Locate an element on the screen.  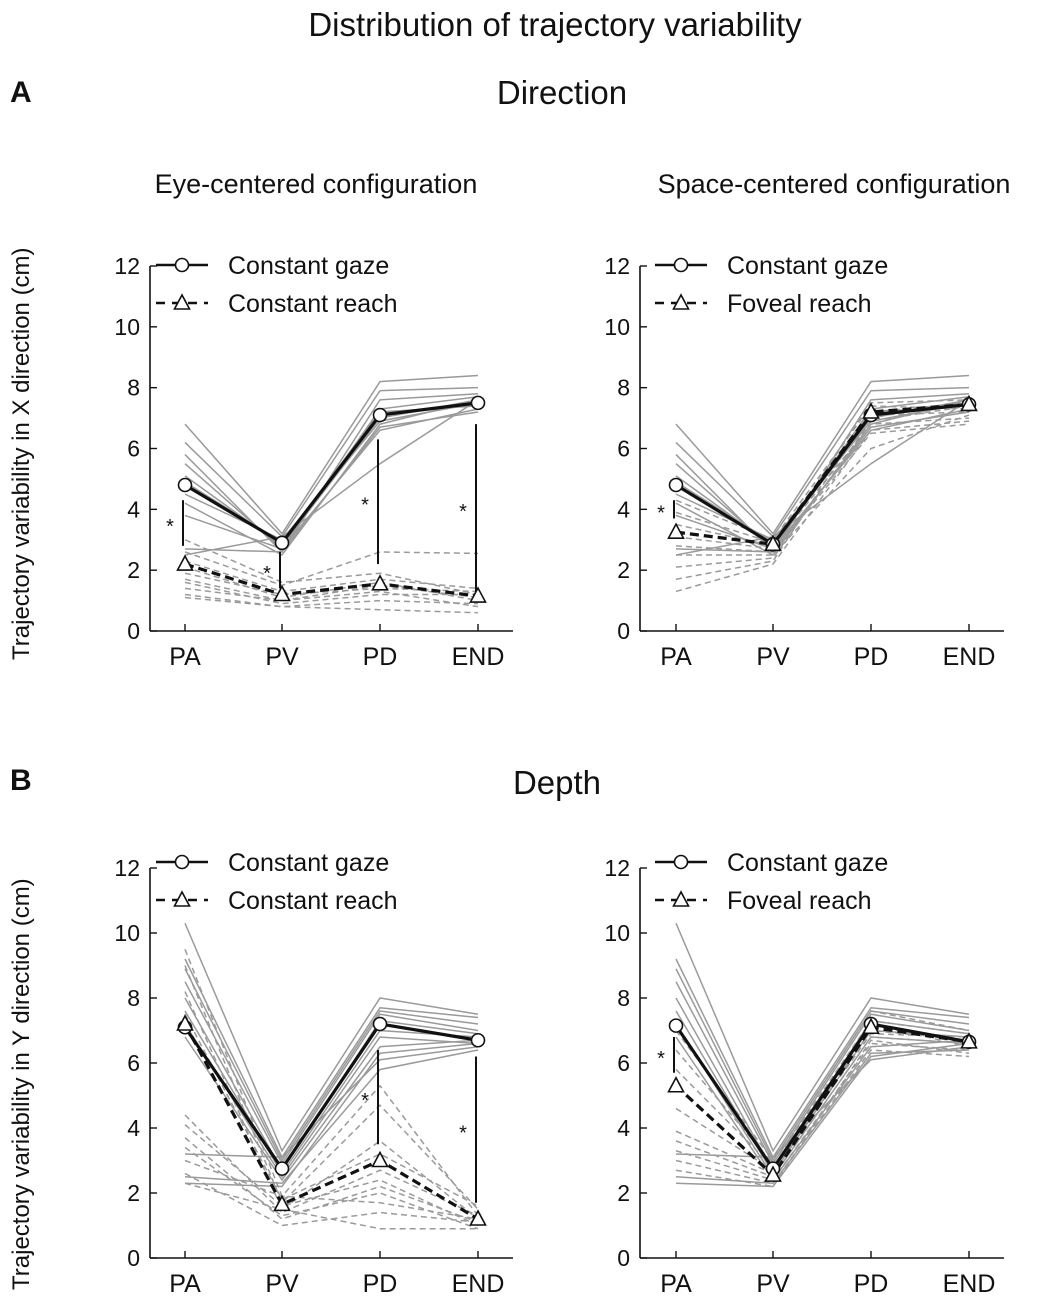
section-title-direction: Direction is located at coordinates (562, 92).